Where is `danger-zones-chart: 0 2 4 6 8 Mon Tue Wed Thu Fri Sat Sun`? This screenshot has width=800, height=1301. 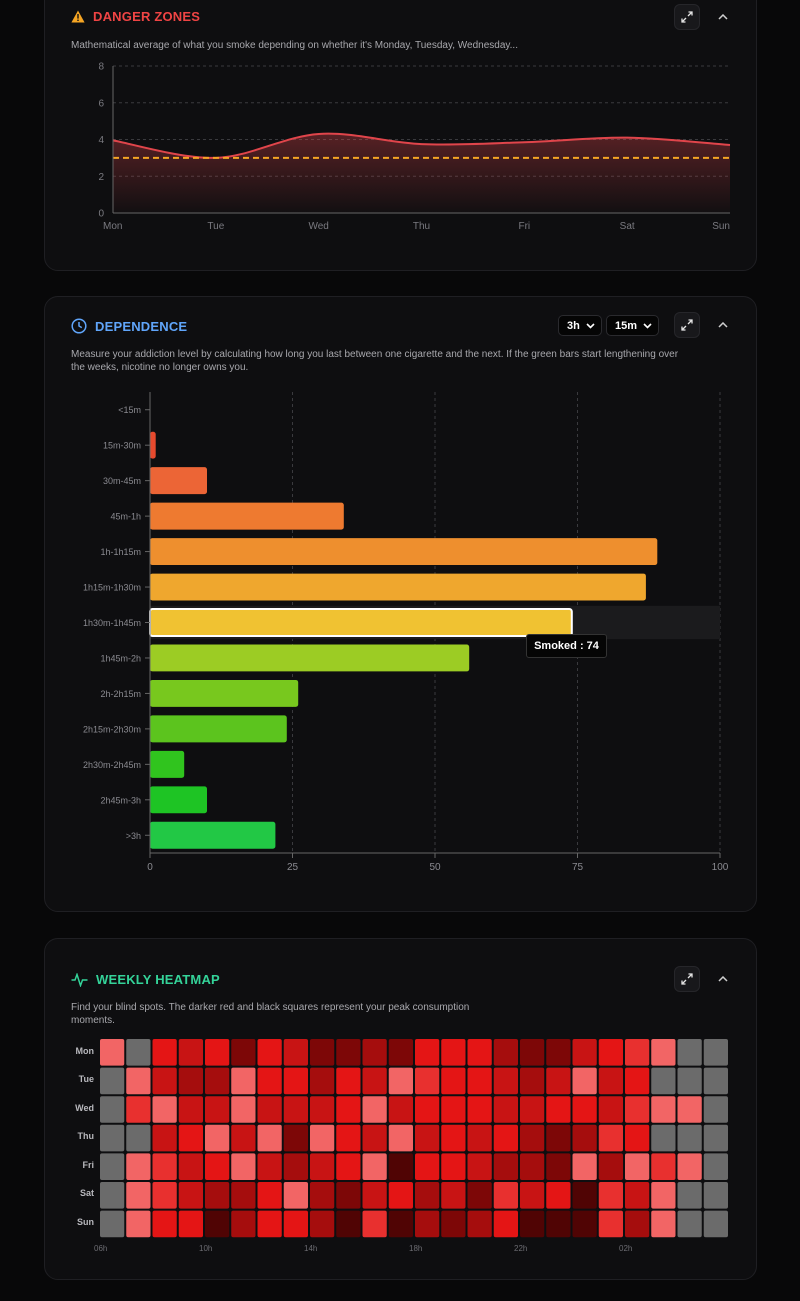
danger-zones-chart: 0 2 4 6 8 Mon Tue Wed Thu Fri Sat Sun is located at coordinates (414, 147).